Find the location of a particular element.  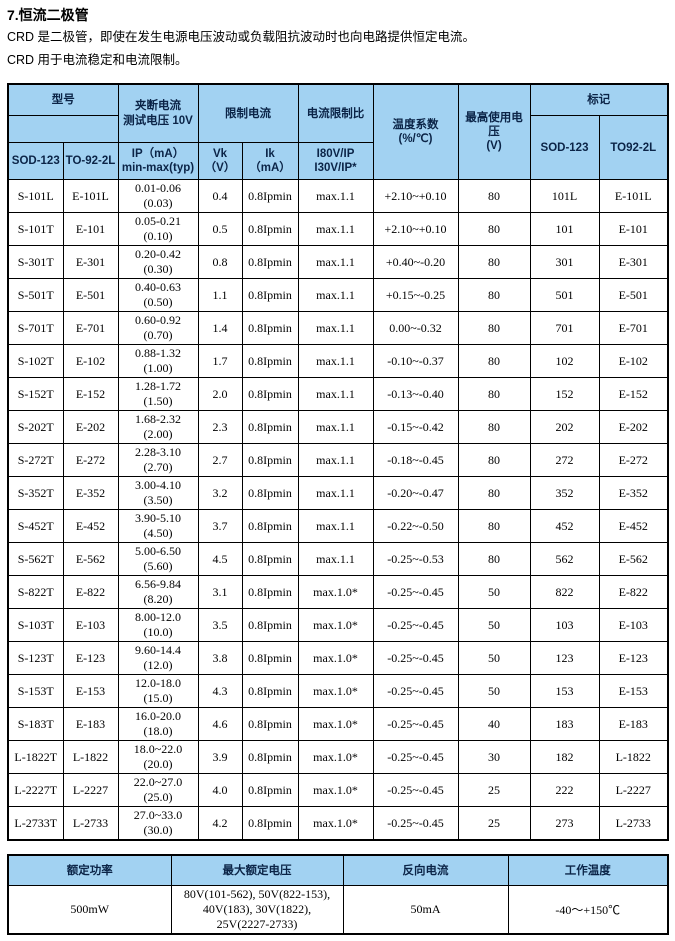

reverse-current-value: 50mA is located at coordinates (425, 910).